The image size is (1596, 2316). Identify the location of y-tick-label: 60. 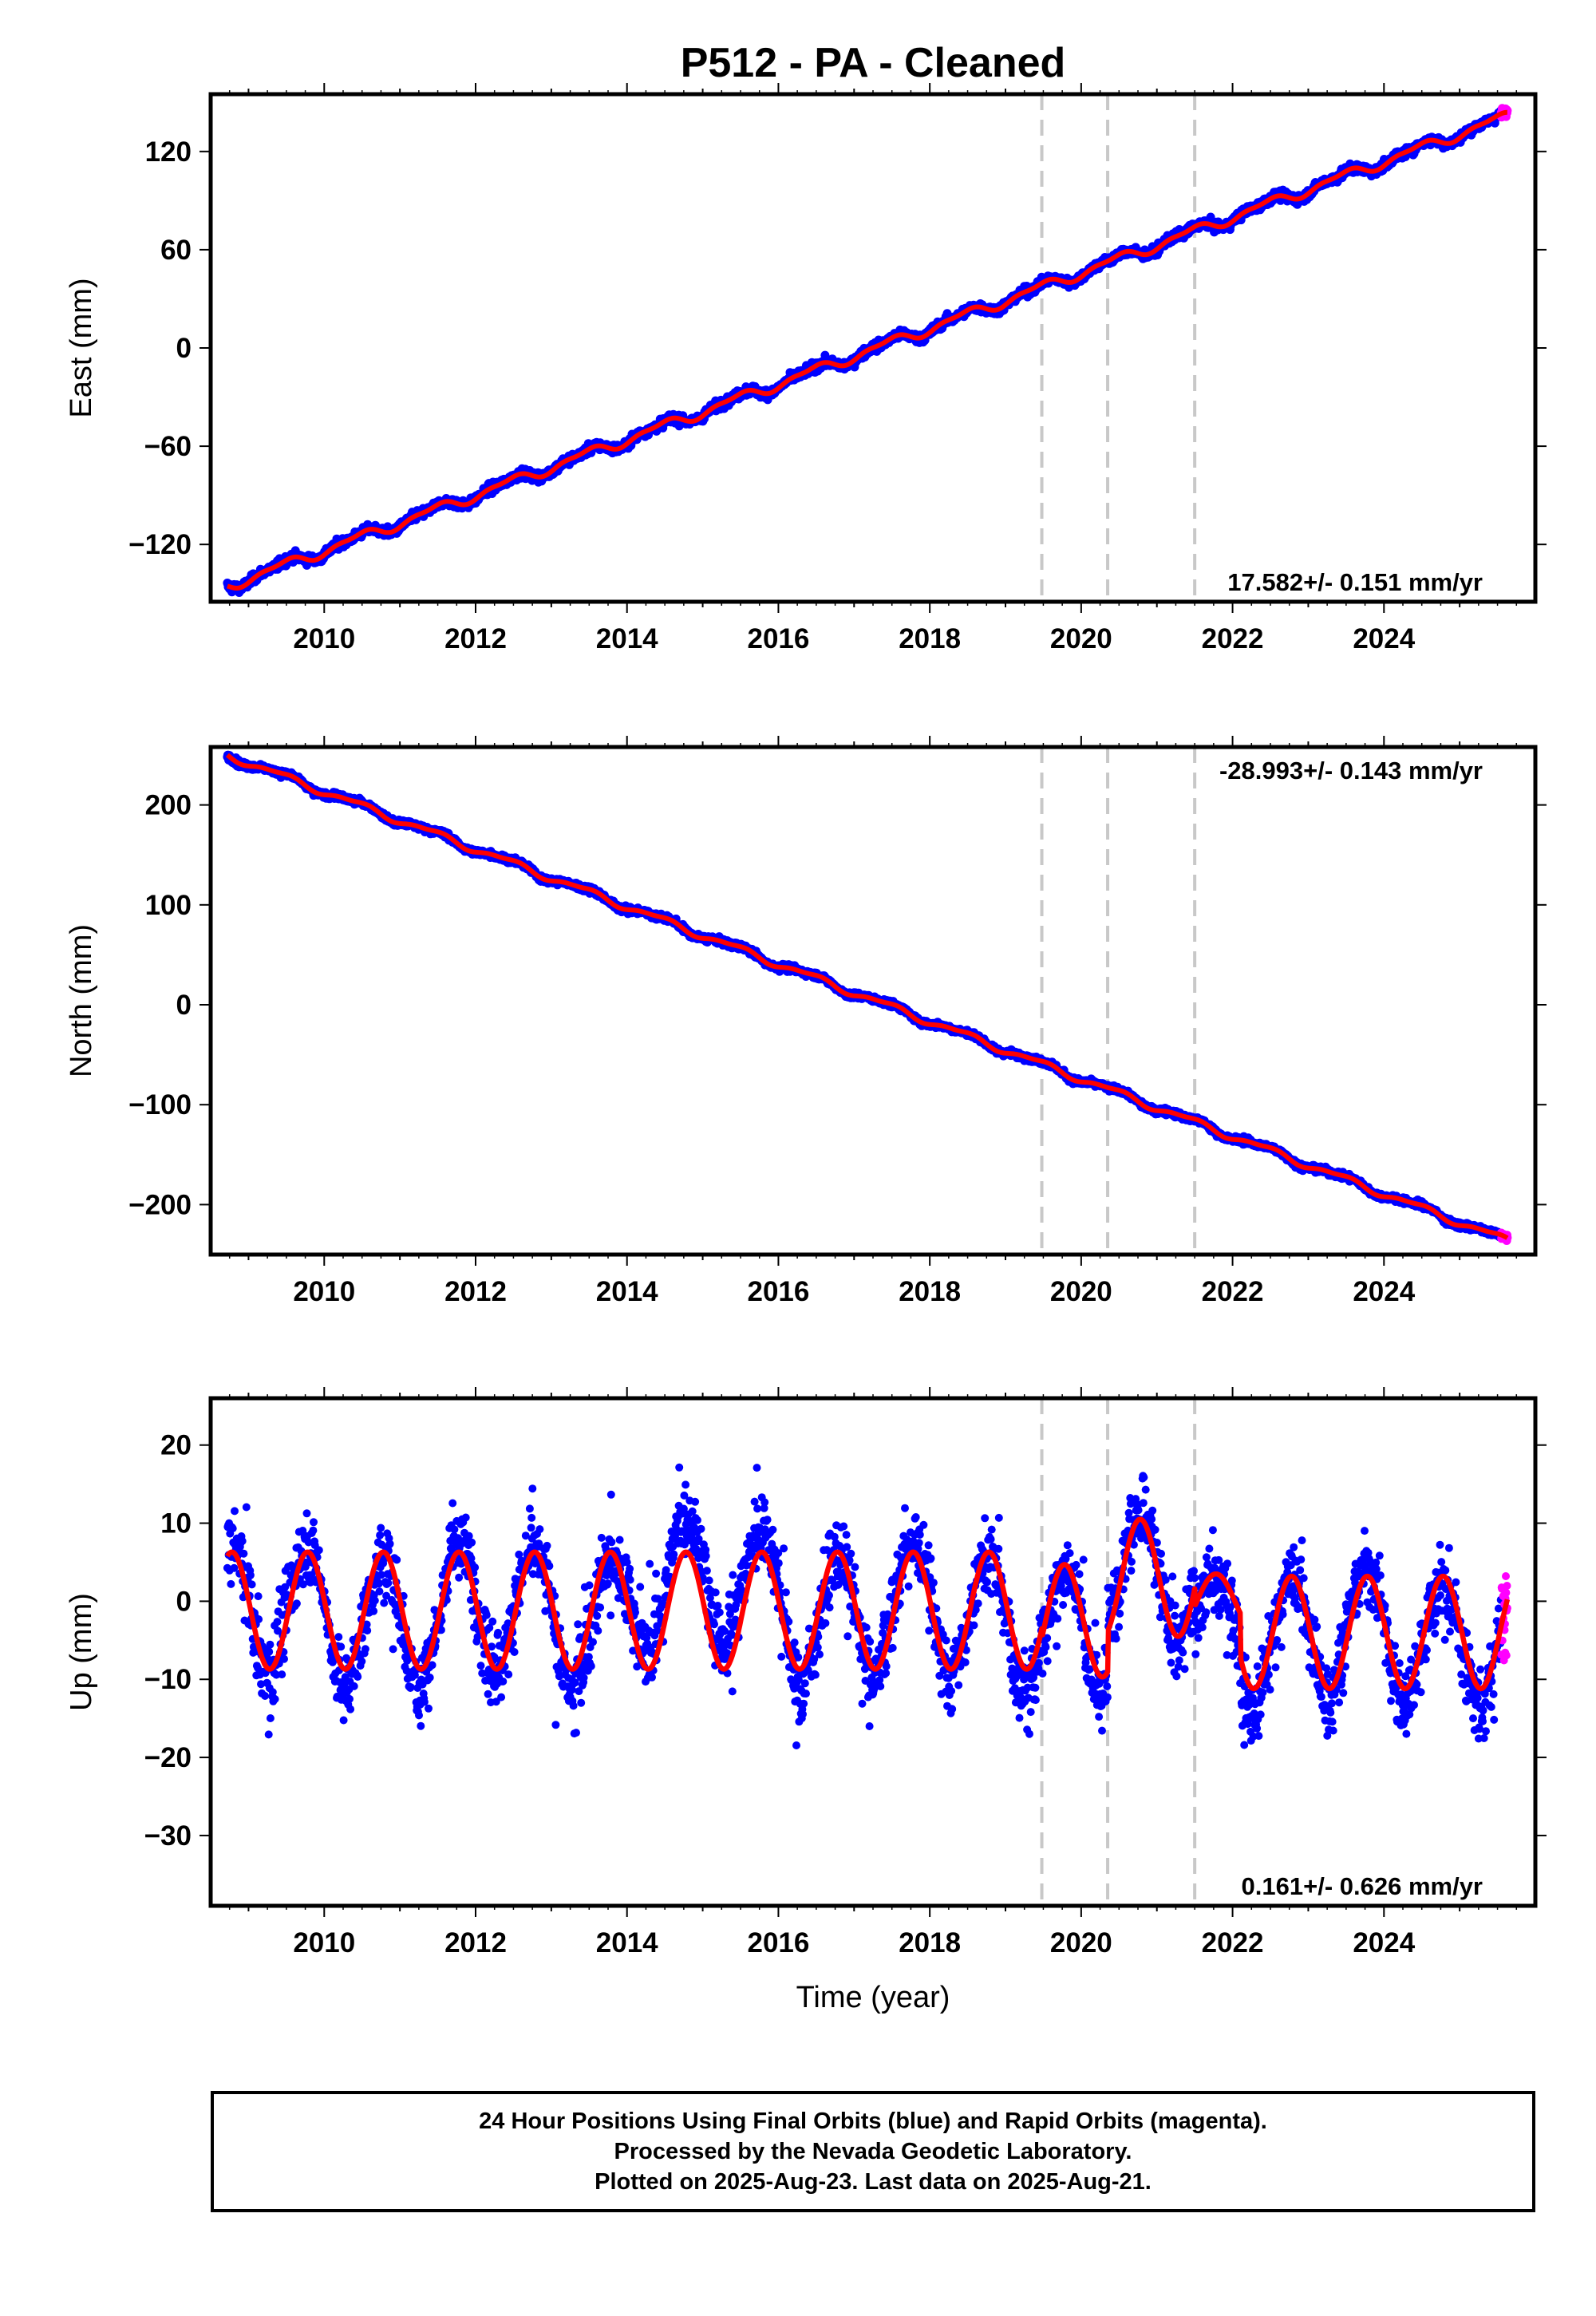
(176, 250).